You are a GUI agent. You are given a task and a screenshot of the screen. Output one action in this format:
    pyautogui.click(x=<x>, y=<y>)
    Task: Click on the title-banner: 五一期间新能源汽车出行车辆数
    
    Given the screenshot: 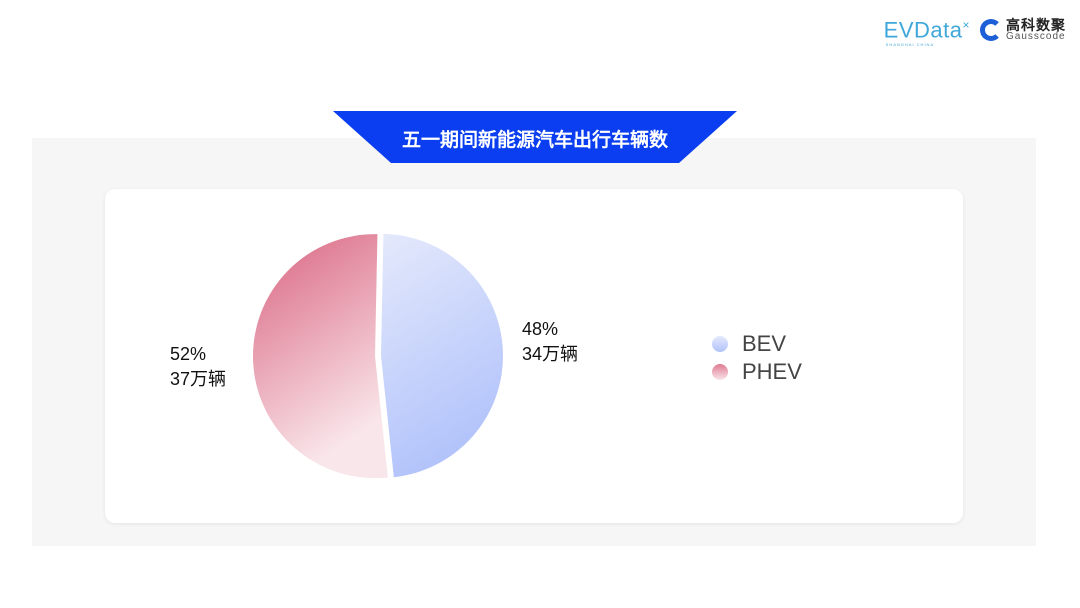 What is the action you would take?
    pyautogui.click(x=535, y=137)
    